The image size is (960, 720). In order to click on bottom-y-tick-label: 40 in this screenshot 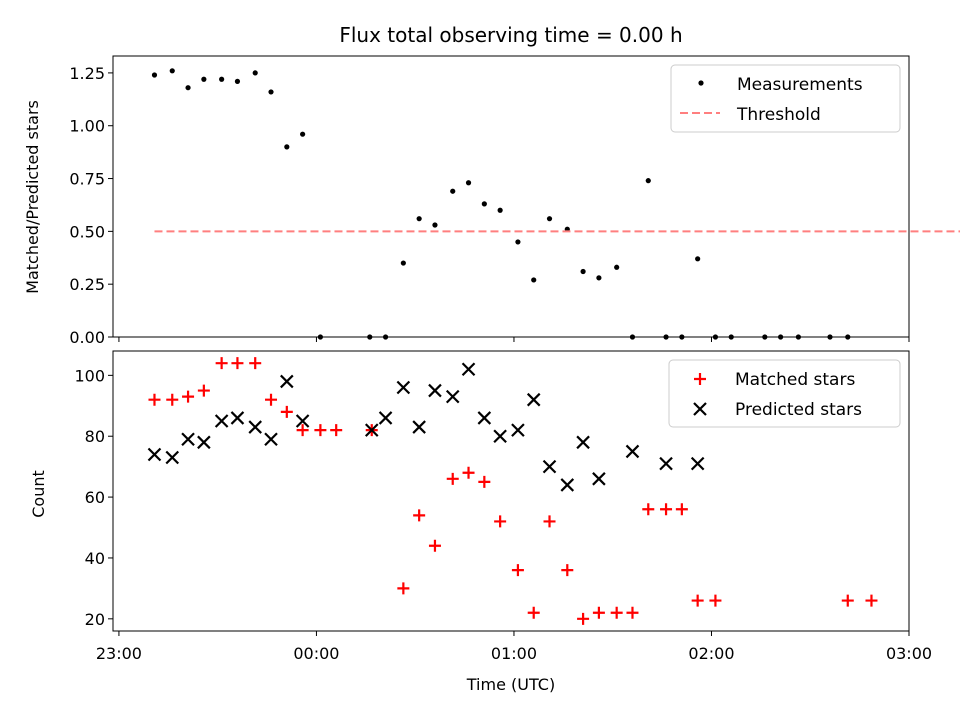, I will do `click(95, 558)`.